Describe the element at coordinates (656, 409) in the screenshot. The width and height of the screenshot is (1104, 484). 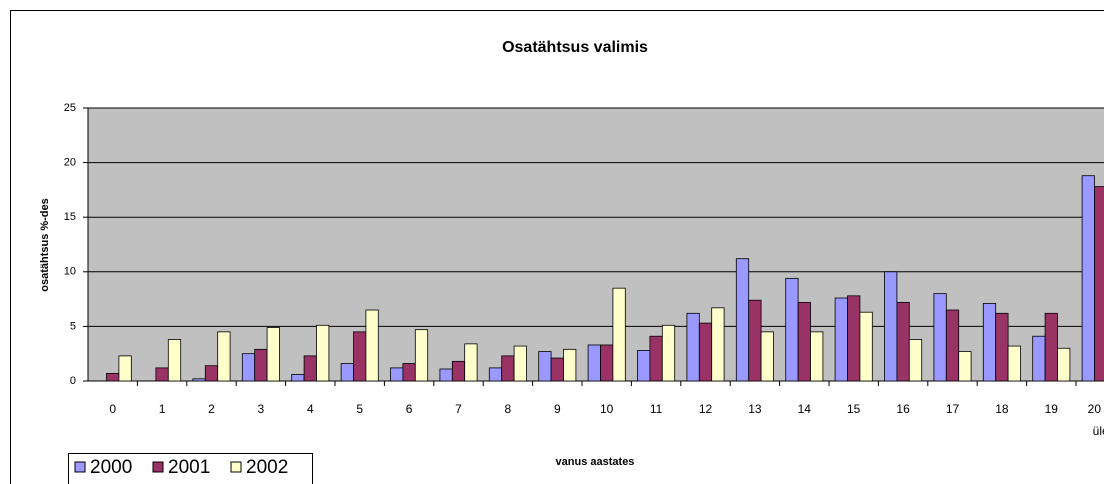
I see `x-tick-label: 11` at that location.